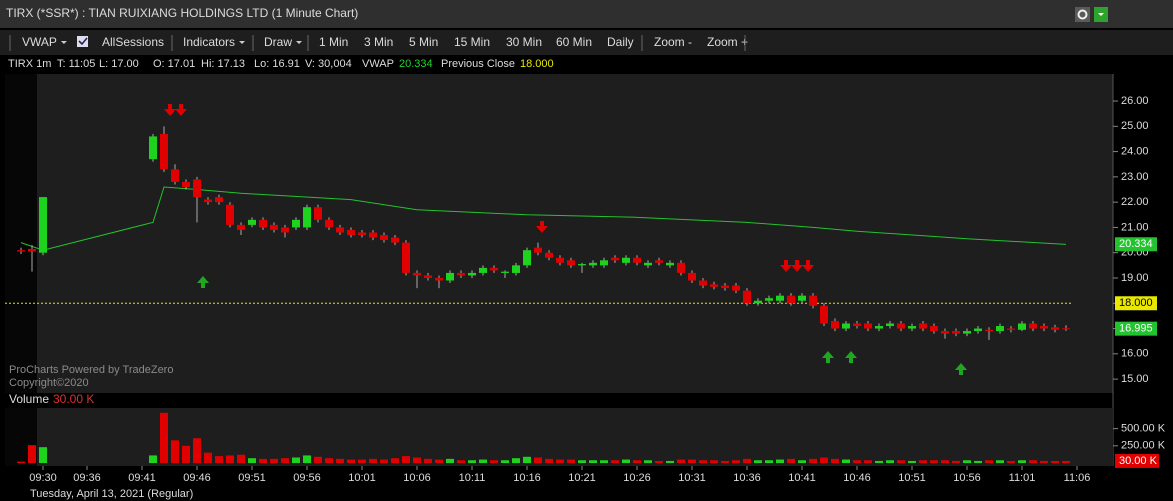  What do you see at coordinates (43, 478) in the screenshot?
I see `x-tick-label: 09:30` at bounding box center [43, 478].